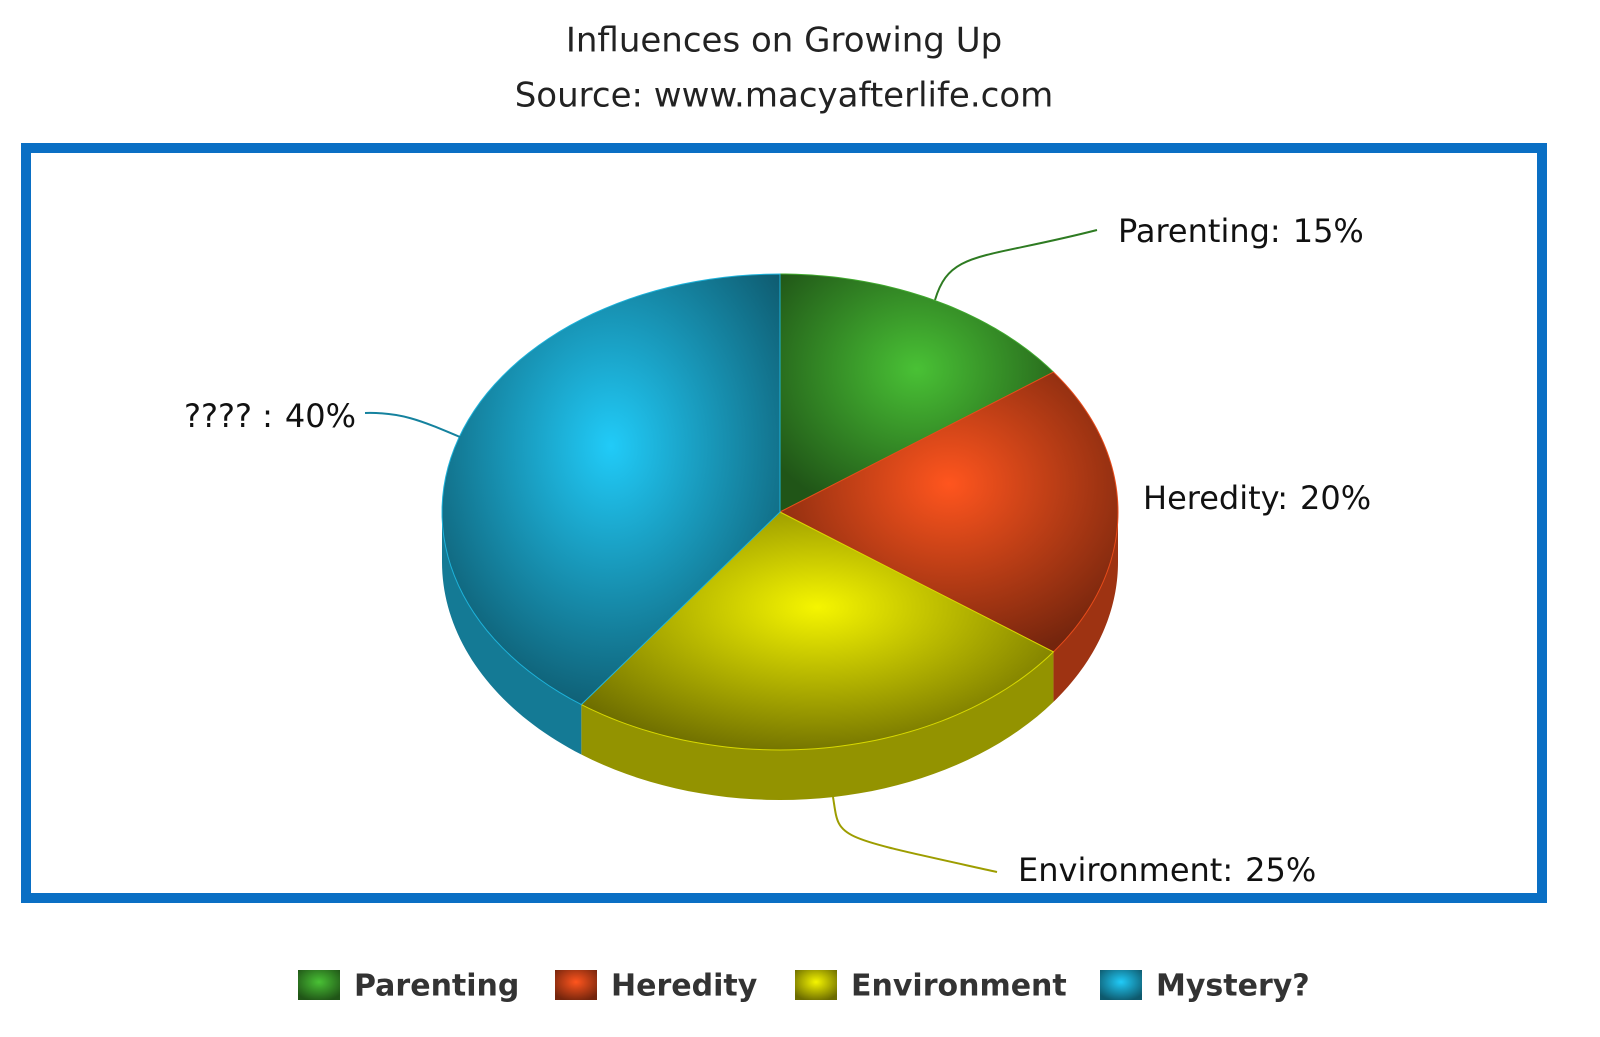  Describe the element at coordinates (684, 986) in the screenshot. I see `legend-label: Heredity` at that location.